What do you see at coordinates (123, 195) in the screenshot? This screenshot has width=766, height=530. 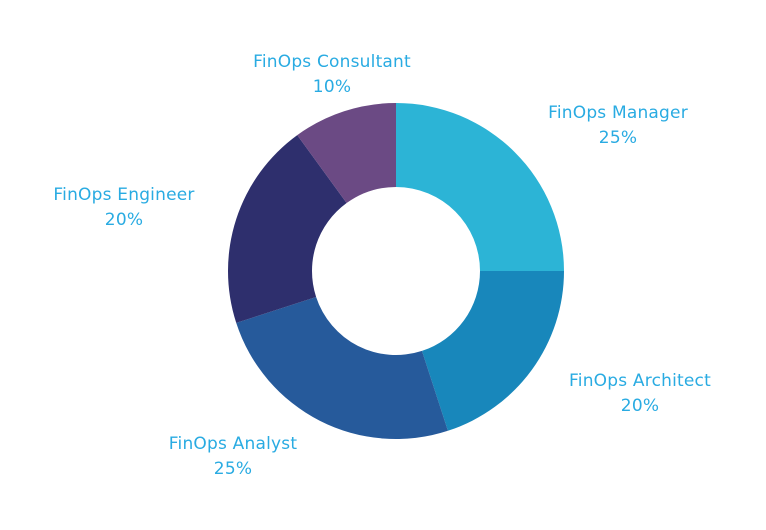 I see `slice-label-name: FinOps Engineer` at bounding box center [123, 195].